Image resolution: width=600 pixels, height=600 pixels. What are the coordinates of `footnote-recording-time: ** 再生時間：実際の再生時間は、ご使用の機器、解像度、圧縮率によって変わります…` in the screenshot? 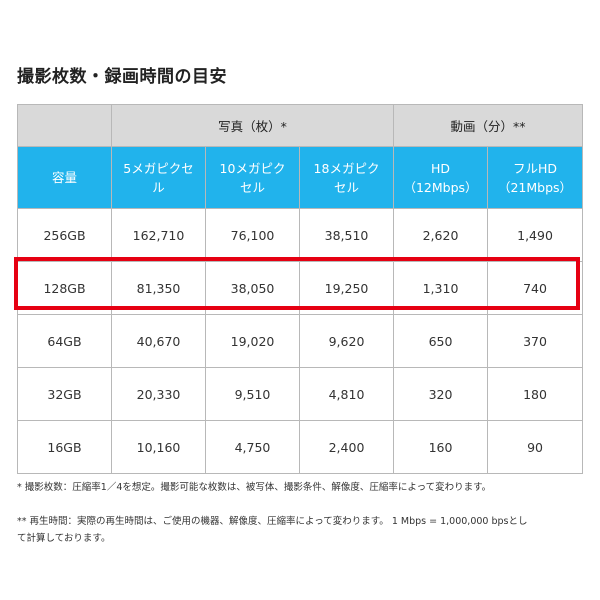 It's located at (300, 530).